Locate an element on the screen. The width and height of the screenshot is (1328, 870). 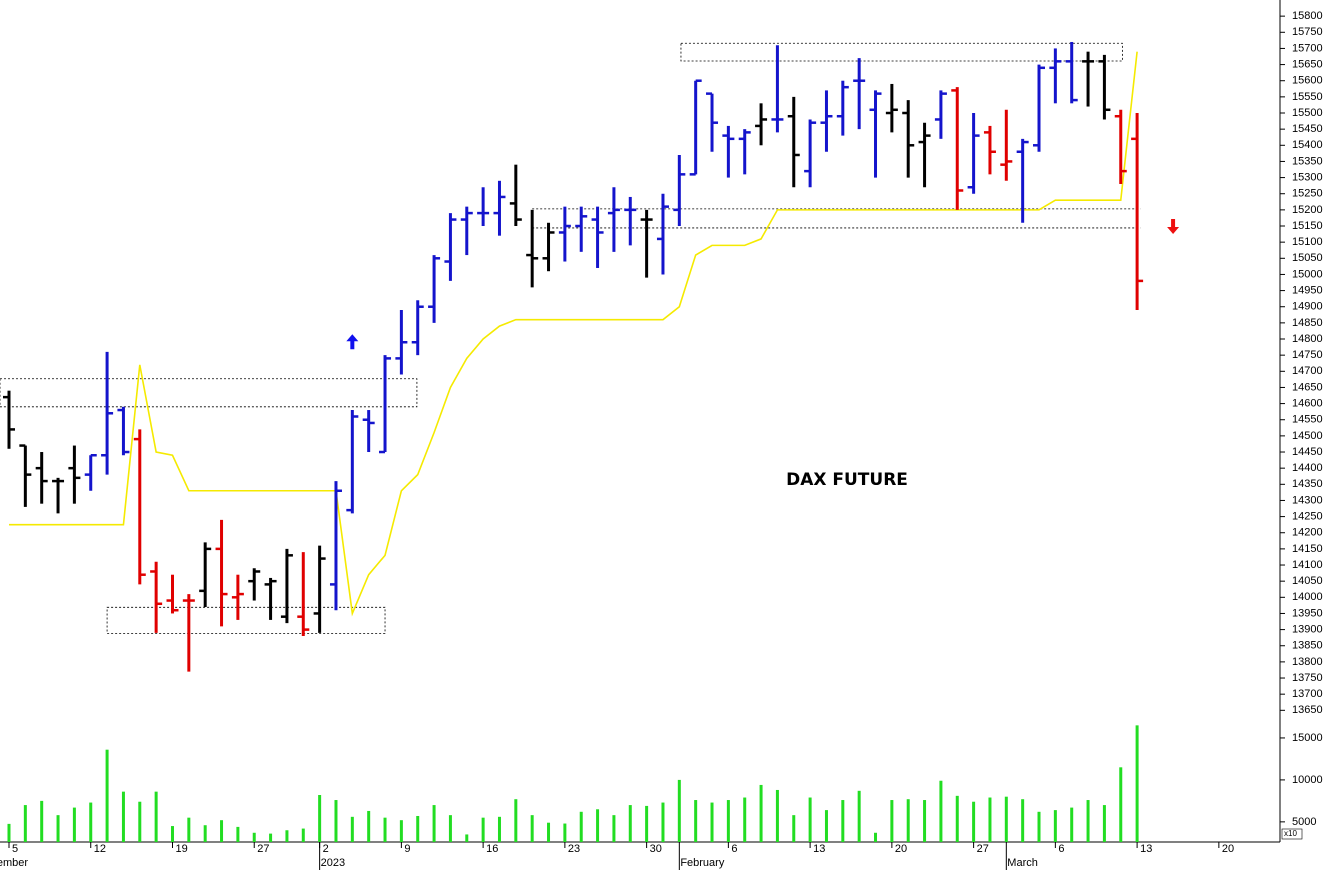
chart-title: DAX FUTURE is located at coordinates (847, 480).